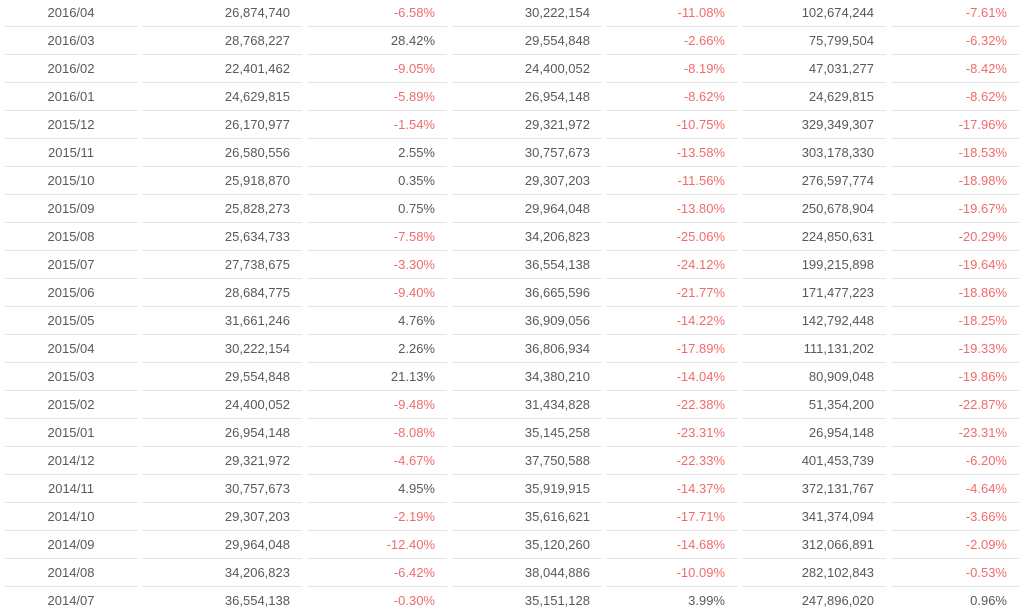 This screenshot has height=614, width=1024. What do you see at coordinates (222, 461) in the screenshot?
I see `value-cell-1: 29,321,972` at bounding box center [222, 461].